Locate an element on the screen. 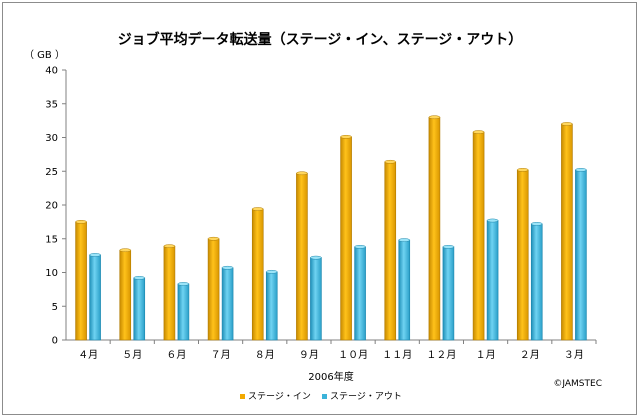  x-tick-label: ７月 is located at coordinates (221, 355).